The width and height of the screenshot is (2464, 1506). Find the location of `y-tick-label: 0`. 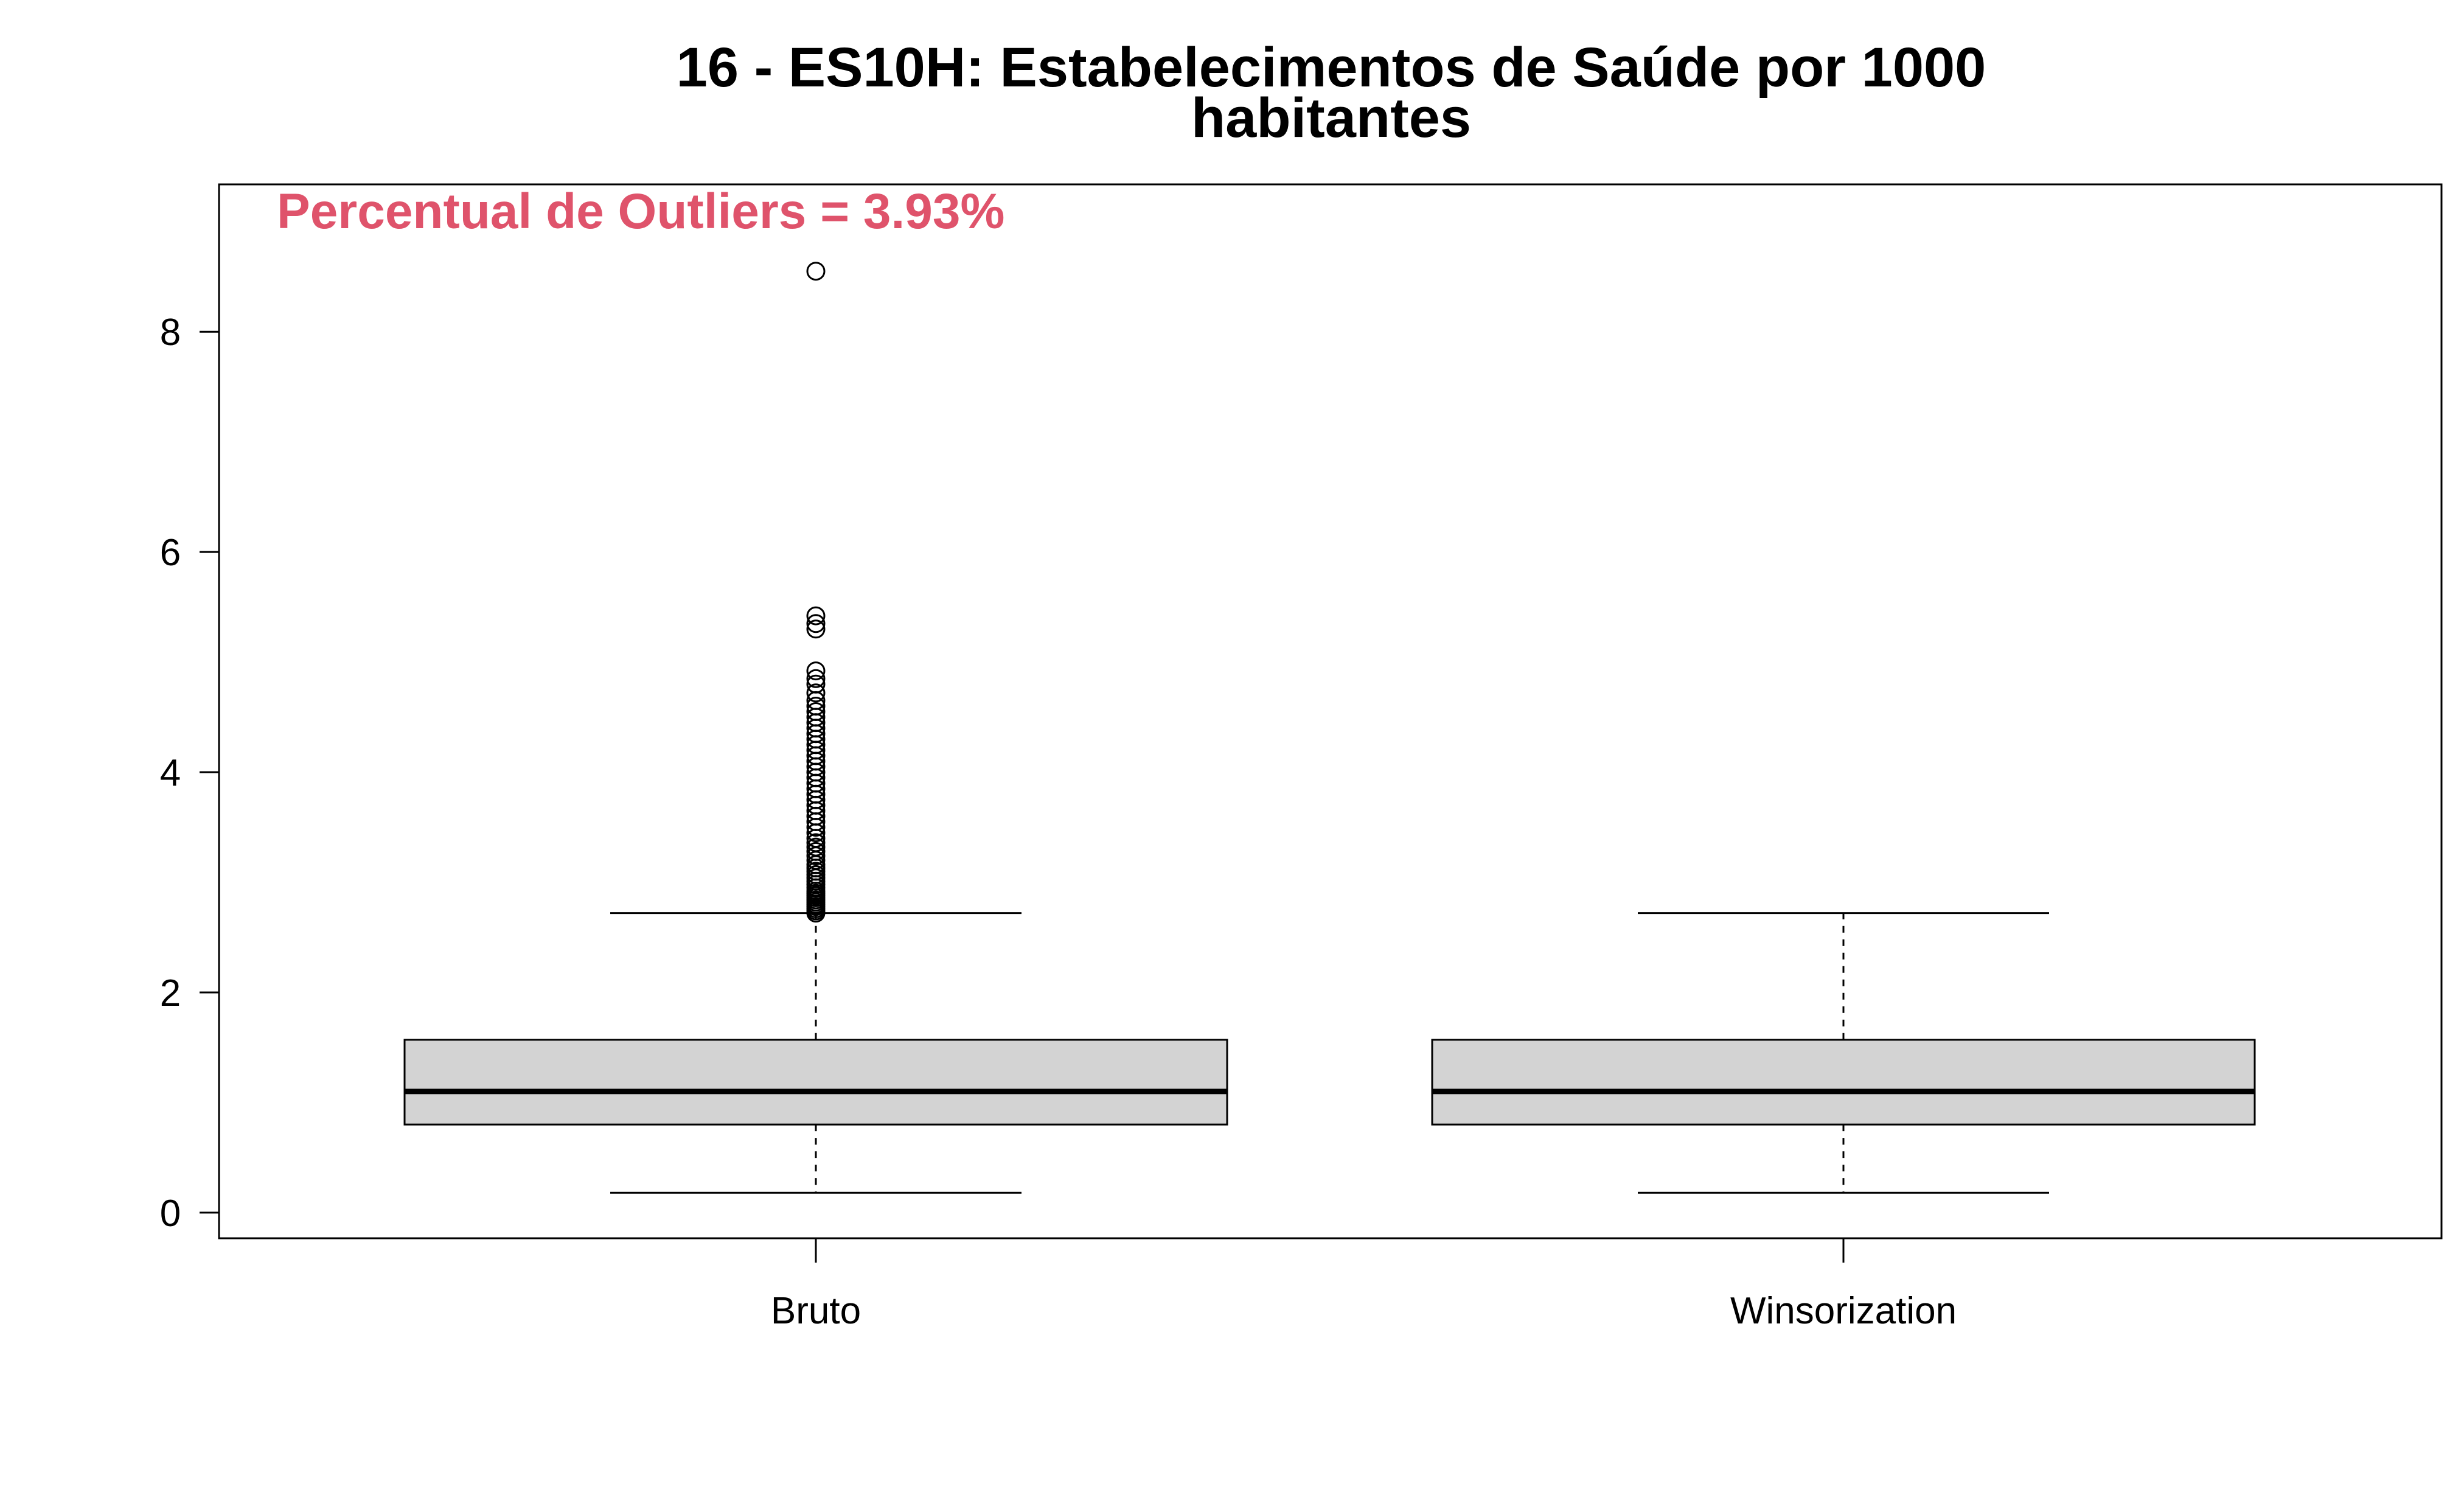

y-tick-label: 0 is located at coordinates (170, 1214).